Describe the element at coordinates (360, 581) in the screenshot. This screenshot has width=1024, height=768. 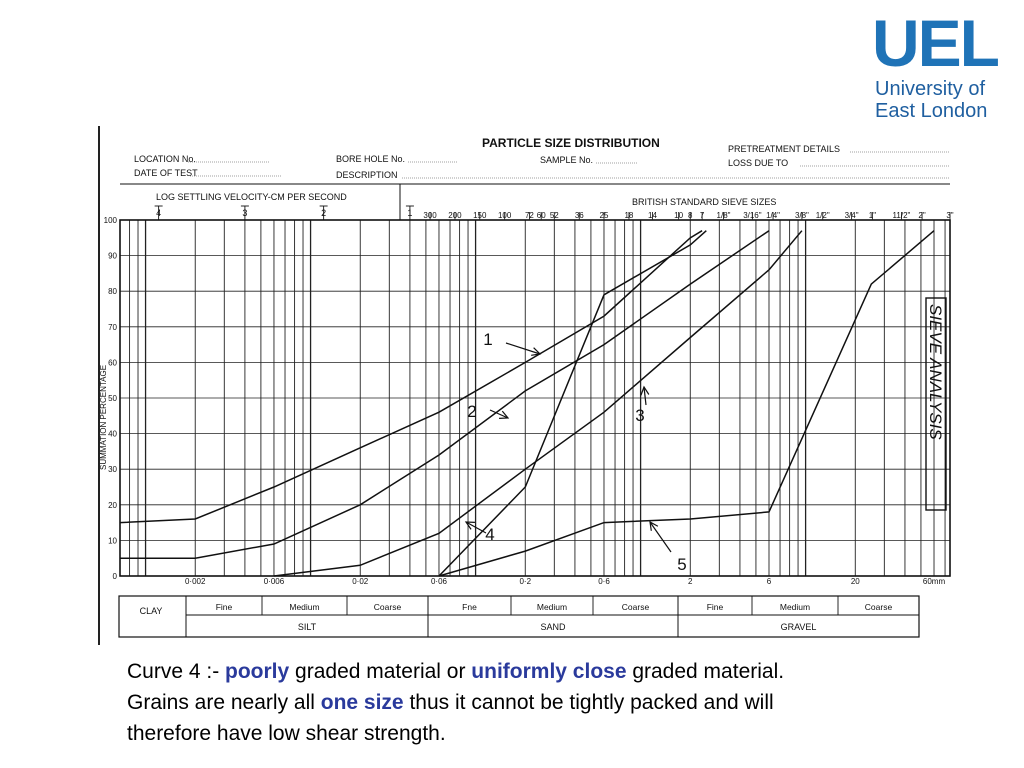
I see `grain-size-tick-label: 0·02` at that location.